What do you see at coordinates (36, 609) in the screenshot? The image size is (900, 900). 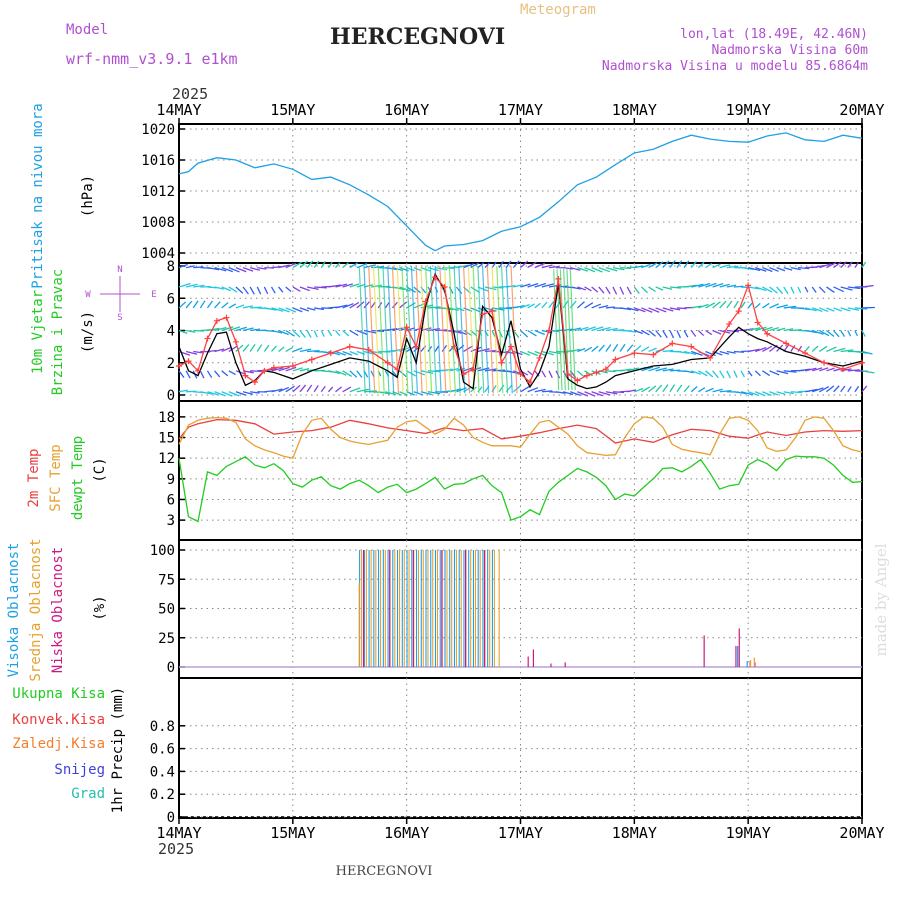 I see `cloud-mid-axis-title: Srednja Oblacnost` at bounding box center [36, 609].